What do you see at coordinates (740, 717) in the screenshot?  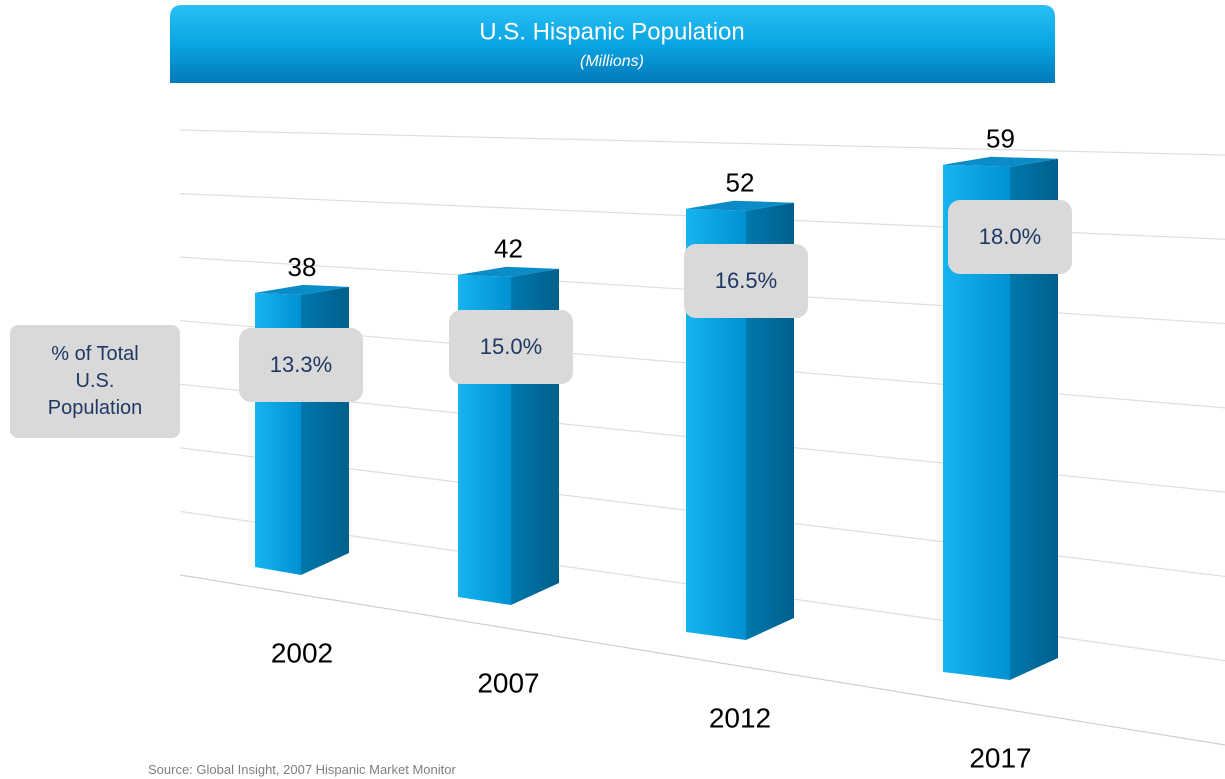 I see `x-tick-label: 2012` at bounding box center [740, 717].